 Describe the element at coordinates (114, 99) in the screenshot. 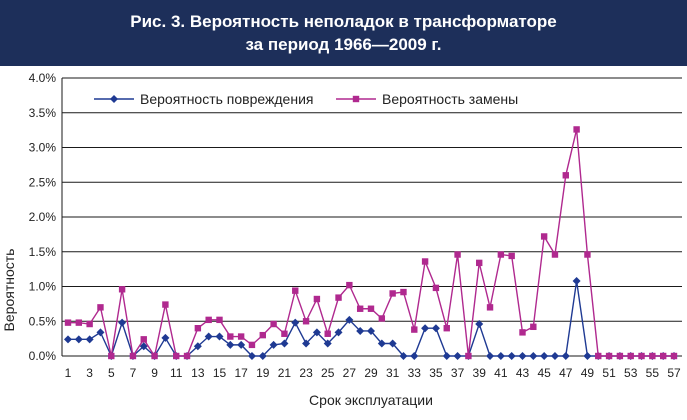

I see `legend-marker` at that location.